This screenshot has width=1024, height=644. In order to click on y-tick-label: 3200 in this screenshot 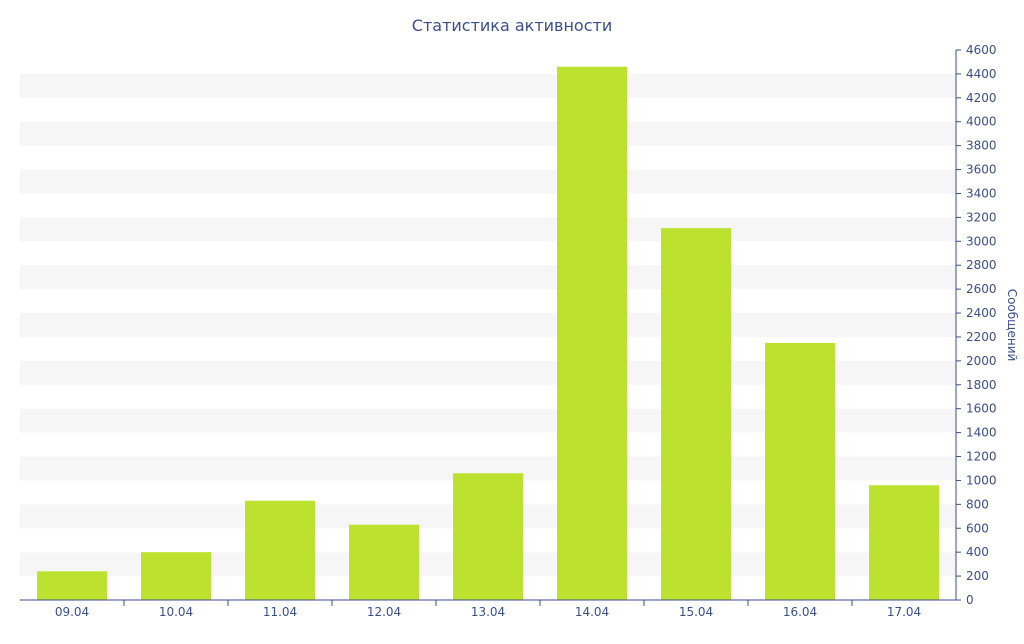, I will do `click(981, 217)`.